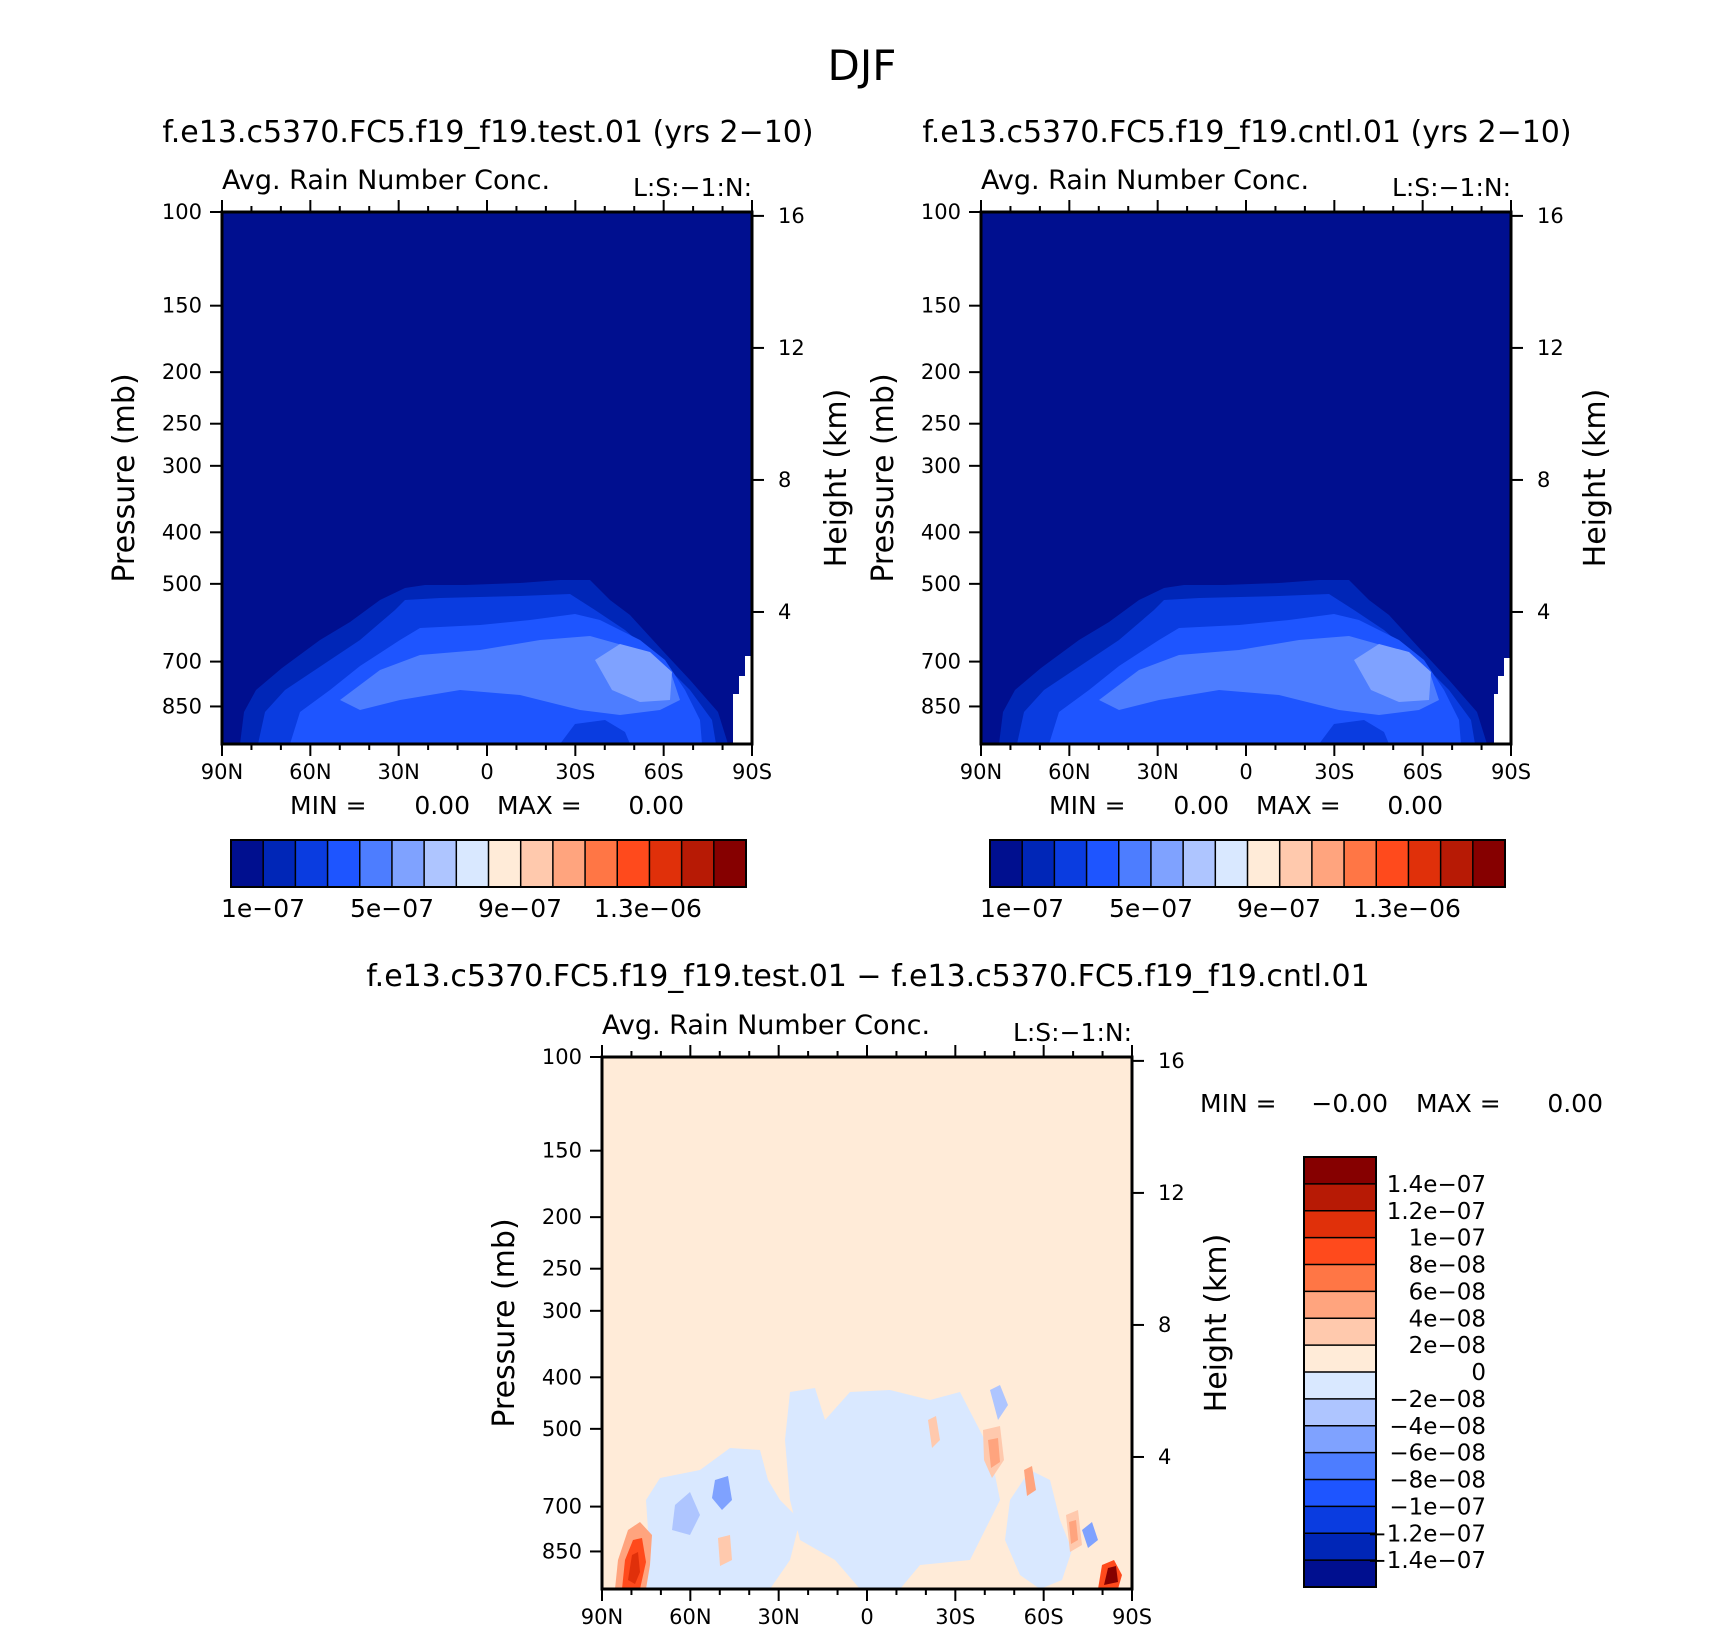  I want to click on panel-diff-htick-label-0: 16, so click(1171, 1061).